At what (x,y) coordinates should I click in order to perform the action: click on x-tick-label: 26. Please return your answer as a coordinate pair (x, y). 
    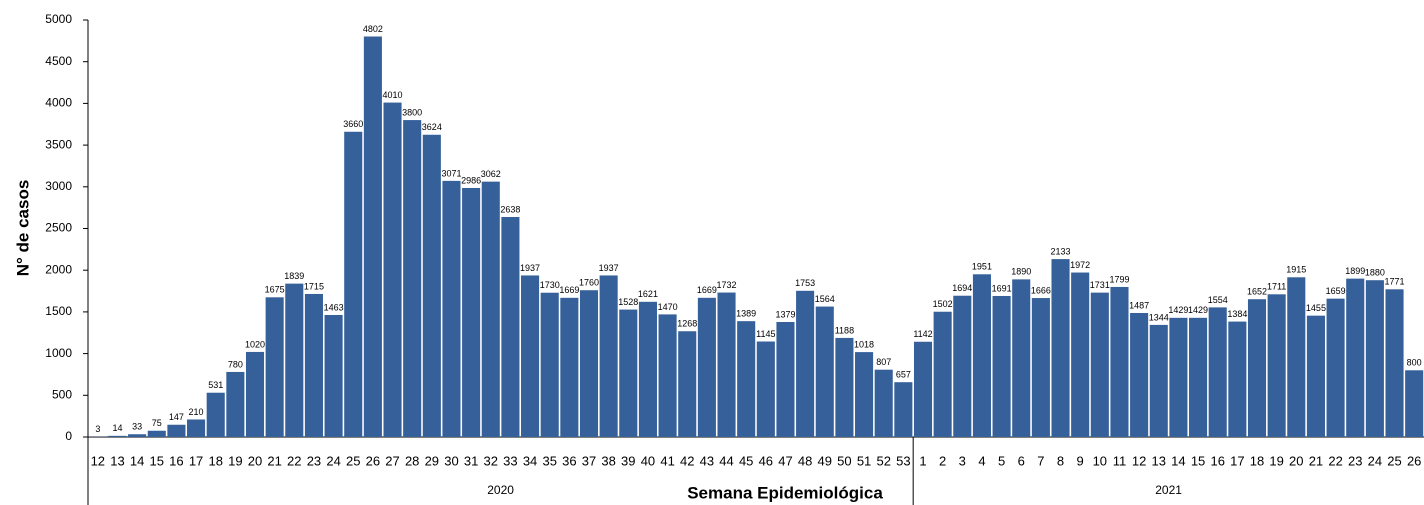
    Looking at the image, I should click on (1414, 460).